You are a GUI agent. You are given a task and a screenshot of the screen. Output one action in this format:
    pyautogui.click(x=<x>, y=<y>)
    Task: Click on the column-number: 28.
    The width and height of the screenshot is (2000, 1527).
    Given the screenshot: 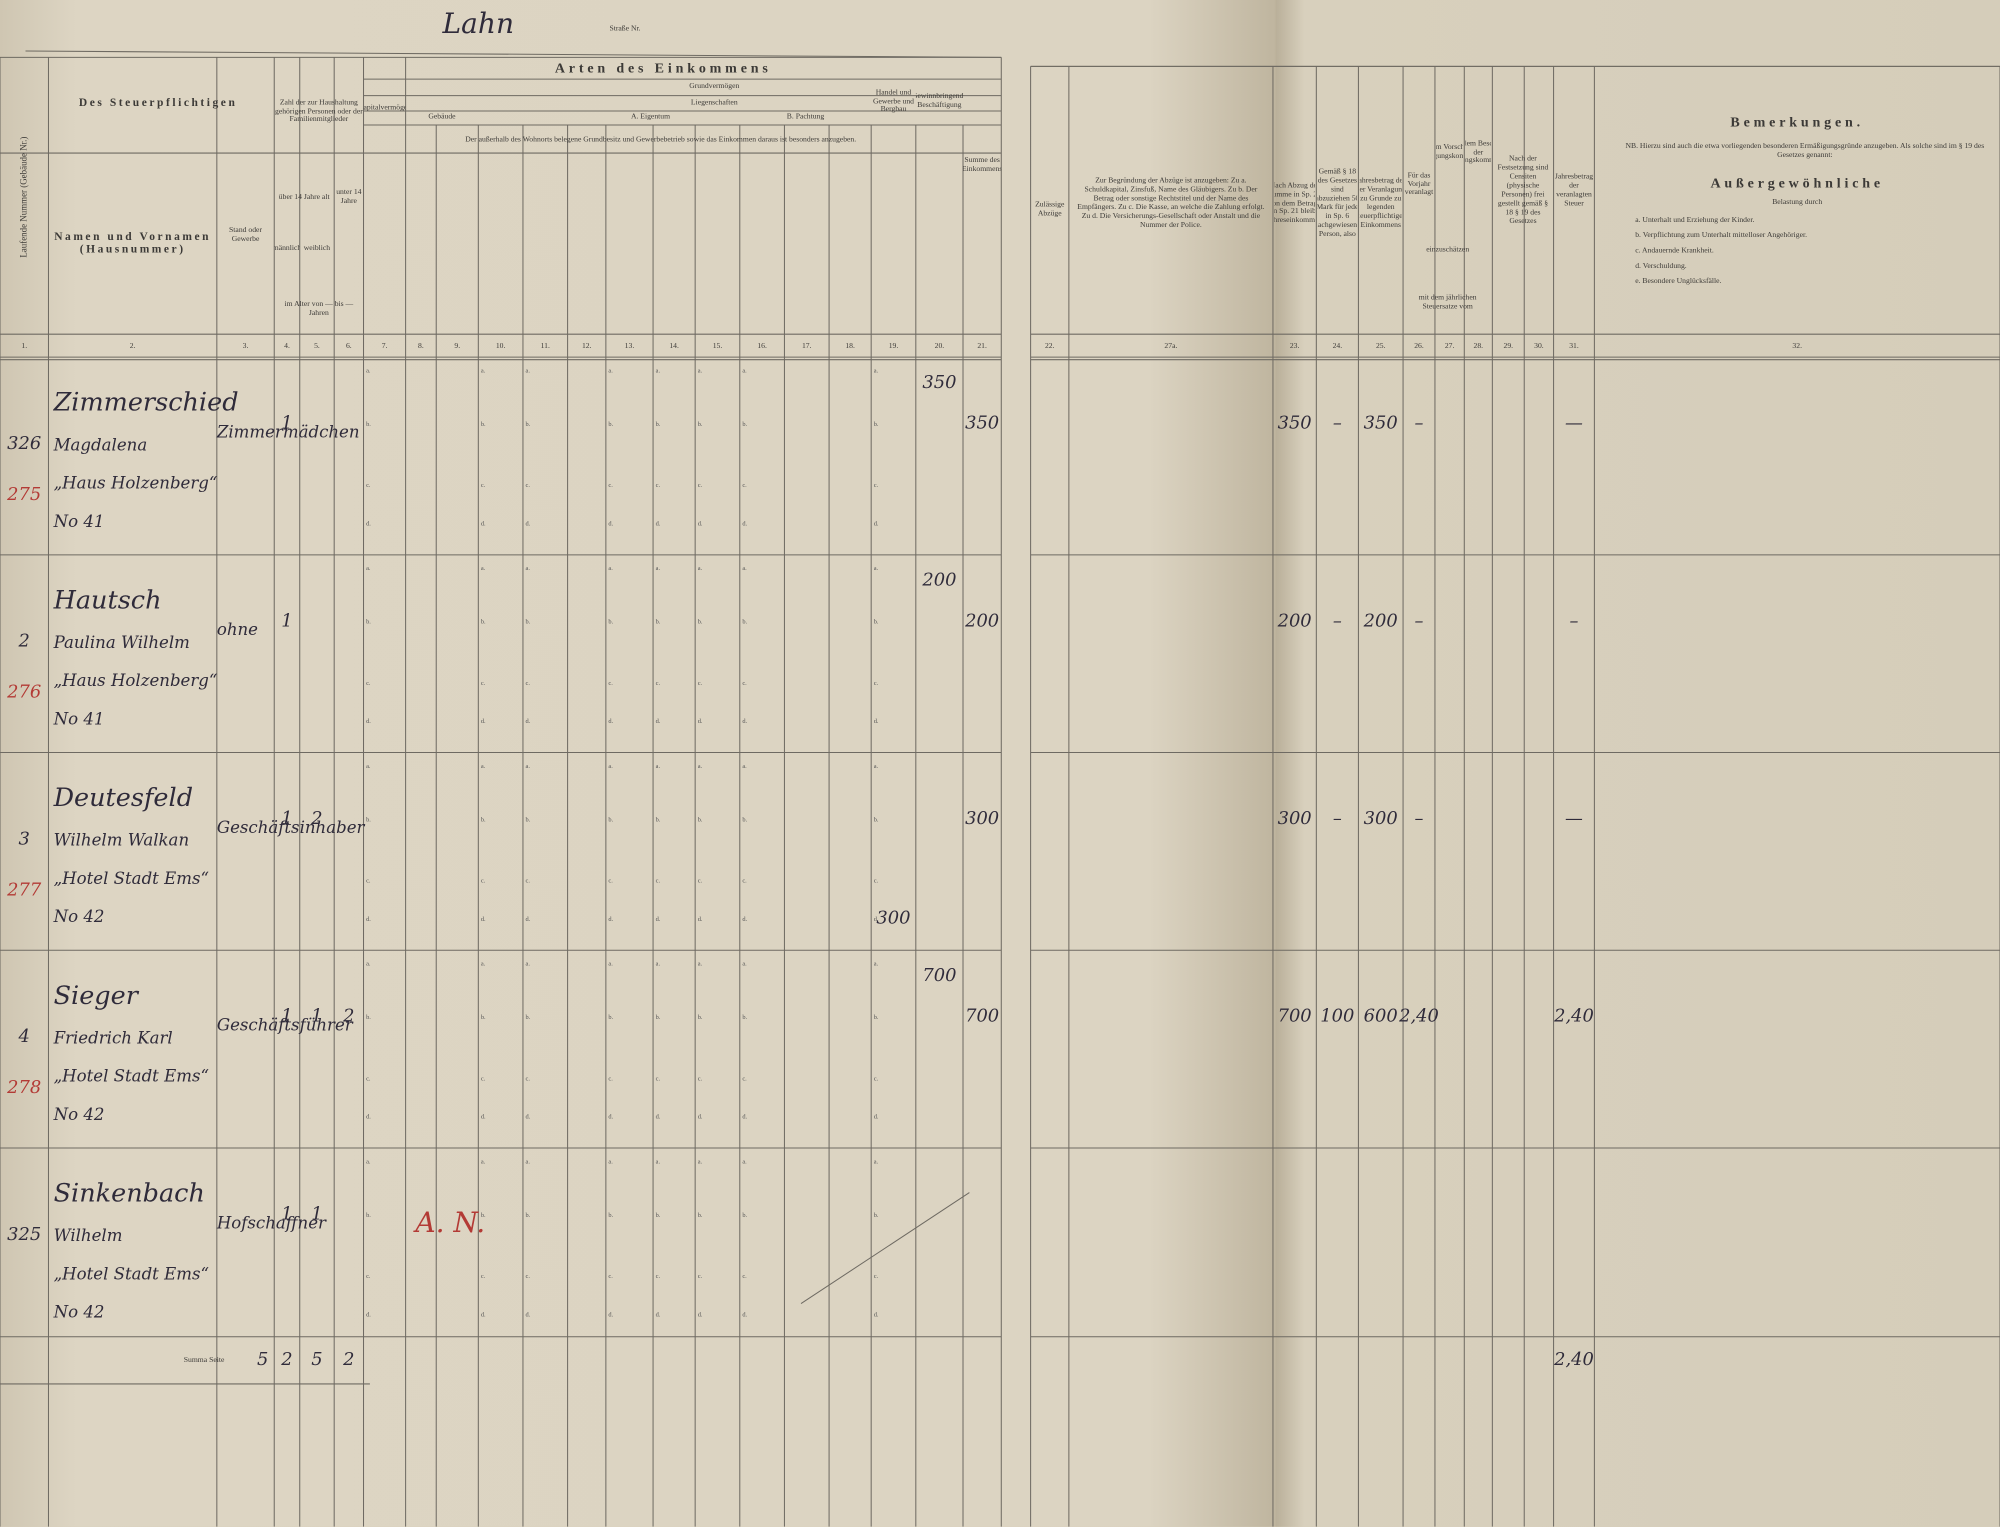 What is the action you would take?
    pyautogui.click(x=1478, y=346)
    